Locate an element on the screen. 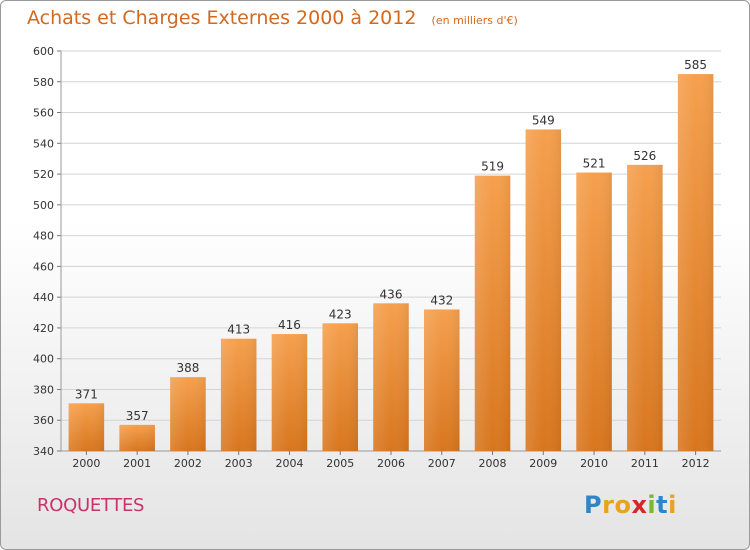  y-tick-label: 480 is located at coordinates (43, 236).